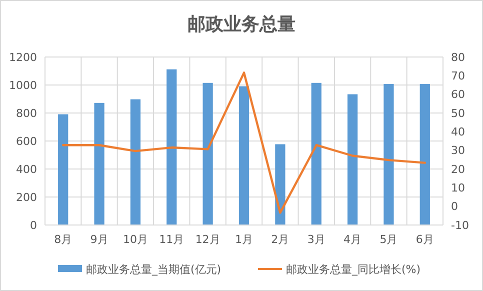 This screenshot has width=483, height=291. What do you see at coordinates (26, 141) in the screenshot?
I see `y-tick-label: 600` at bounding box center [26, 141].